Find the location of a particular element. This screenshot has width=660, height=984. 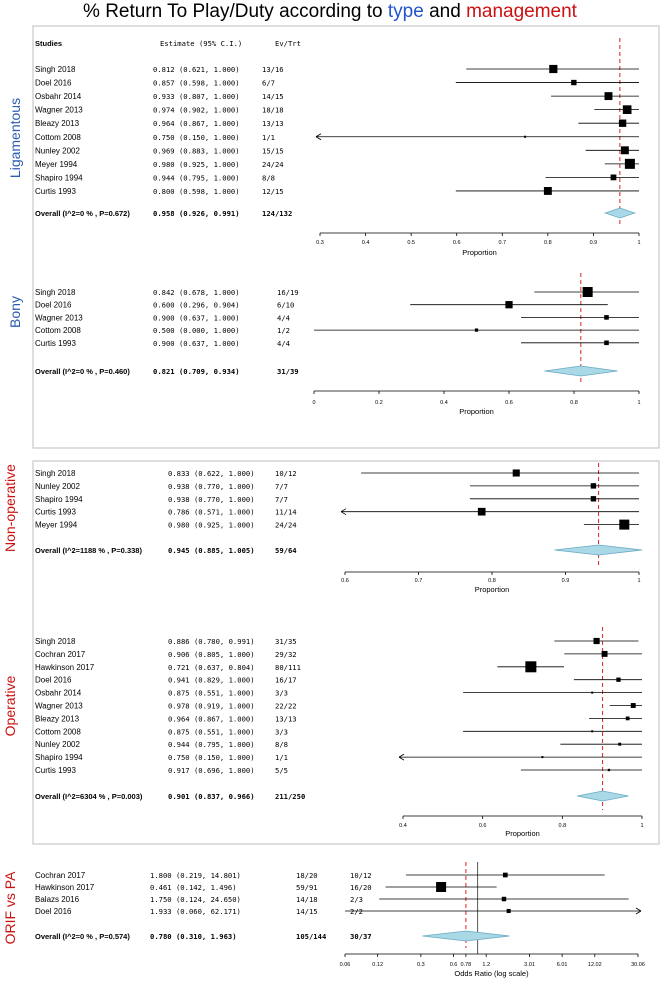

x-tick-label: 0.4 is located at coordinates (403, 826).